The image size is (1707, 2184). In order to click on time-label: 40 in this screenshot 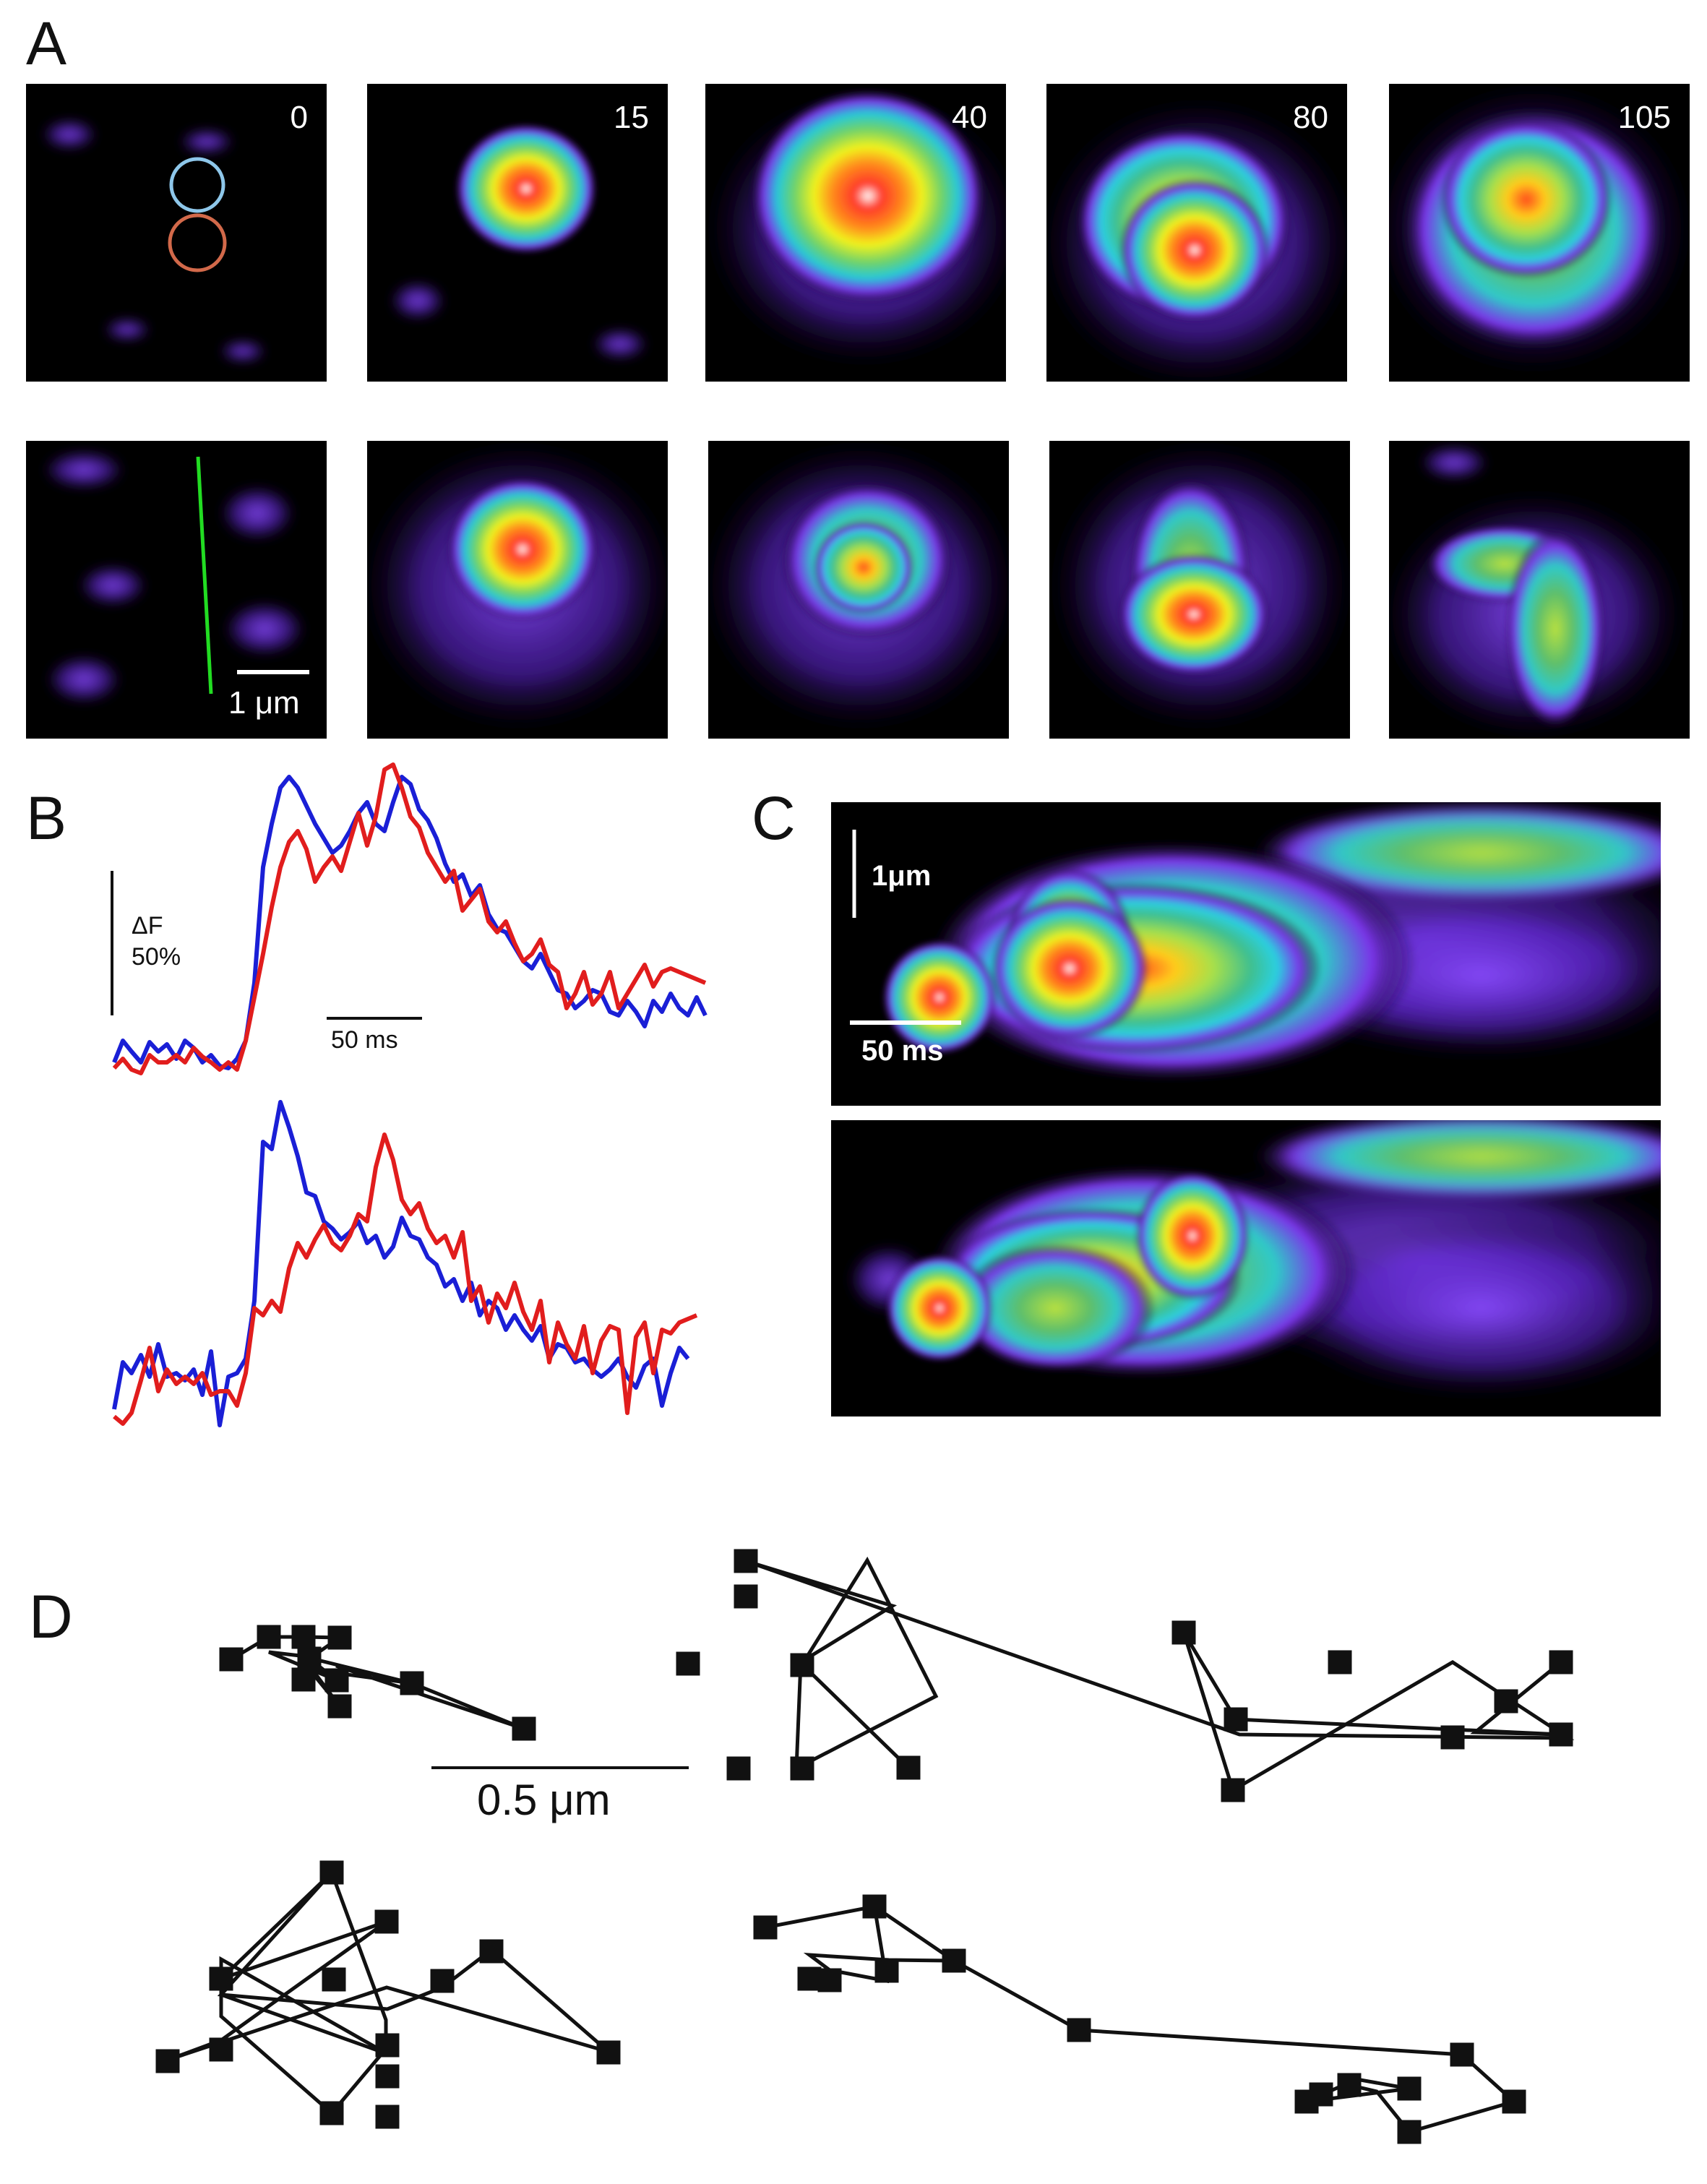, I will do `click(969, 117)`.